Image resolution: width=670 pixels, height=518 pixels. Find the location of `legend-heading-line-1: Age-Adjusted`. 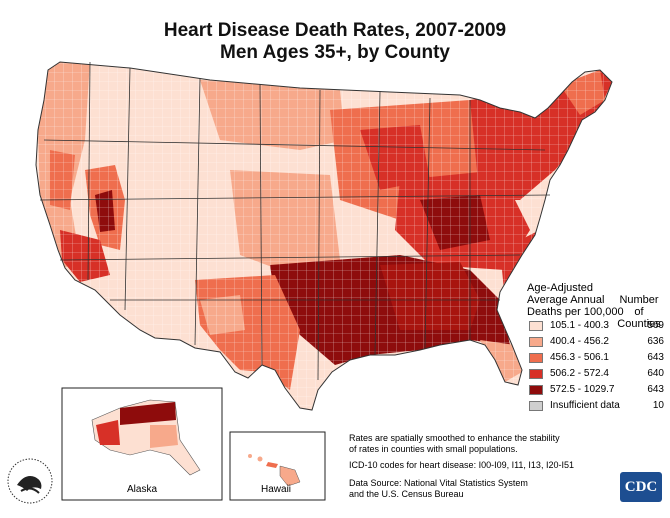

legend-heading-line-1: Age-Adjusted is located at coordinates (560, 288).